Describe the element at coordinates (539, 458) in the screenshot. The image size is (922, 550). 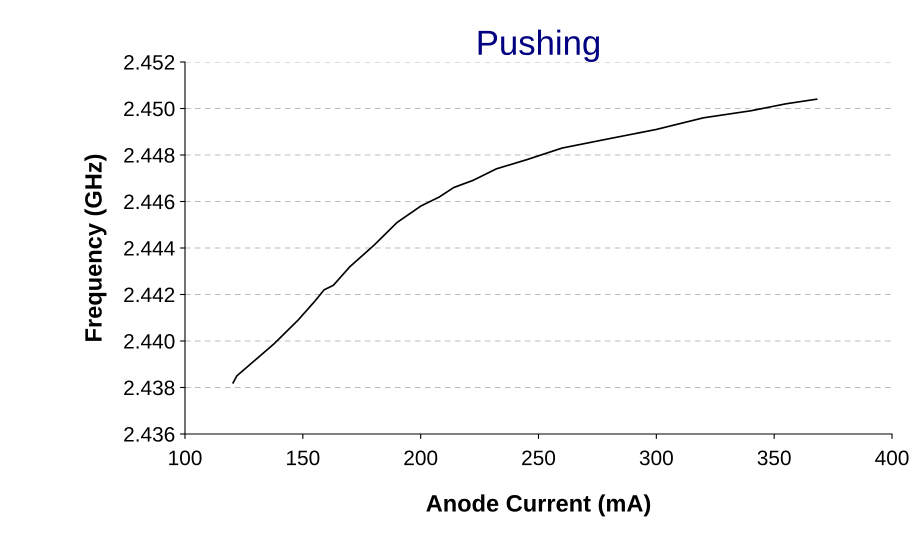
I see `x-tick-label: 250` at that location.